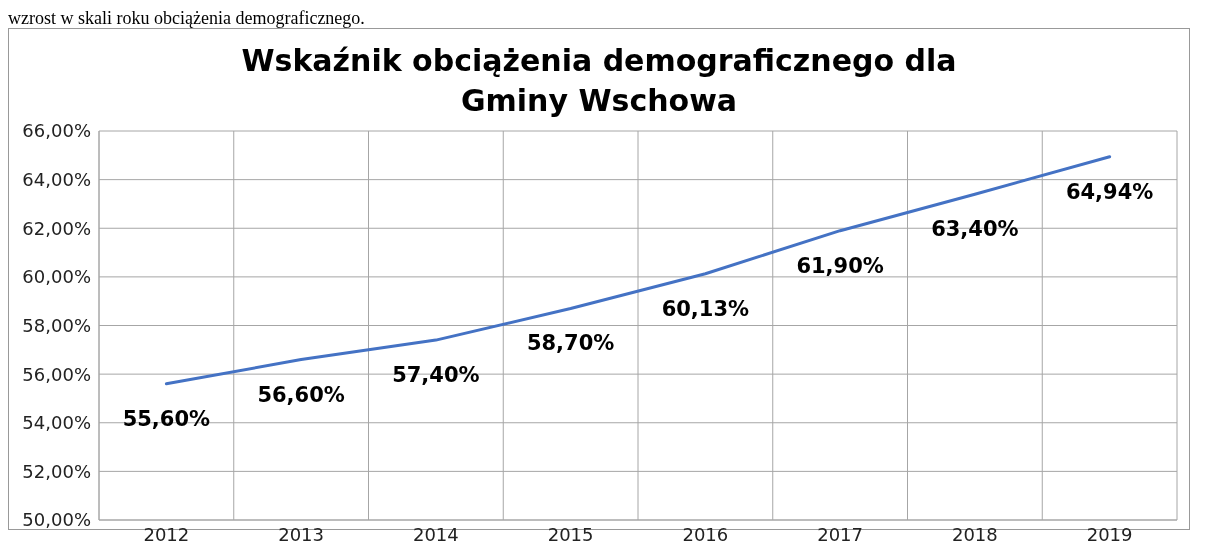 This screenshot has height=545, width=1209. I want to click on x-tick-label: 2016, so click(705, 534).